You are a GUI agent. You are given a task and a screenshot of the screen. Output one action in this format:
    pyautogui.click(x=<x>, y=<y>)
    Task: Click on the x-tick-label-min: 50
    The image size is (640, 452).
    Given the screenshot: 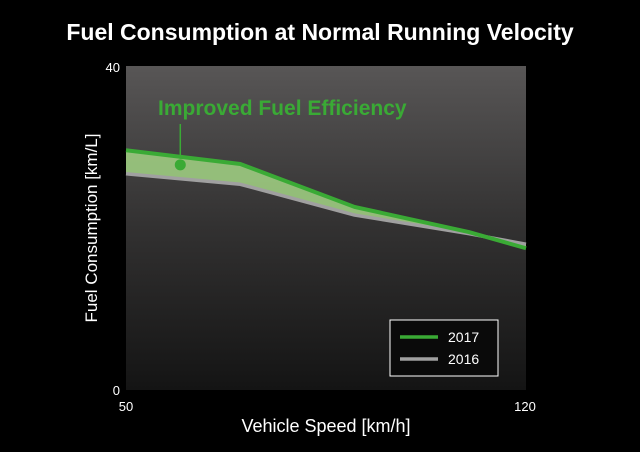 What is the action you would take?
    pyautogui.click(x=126, y=406)
    